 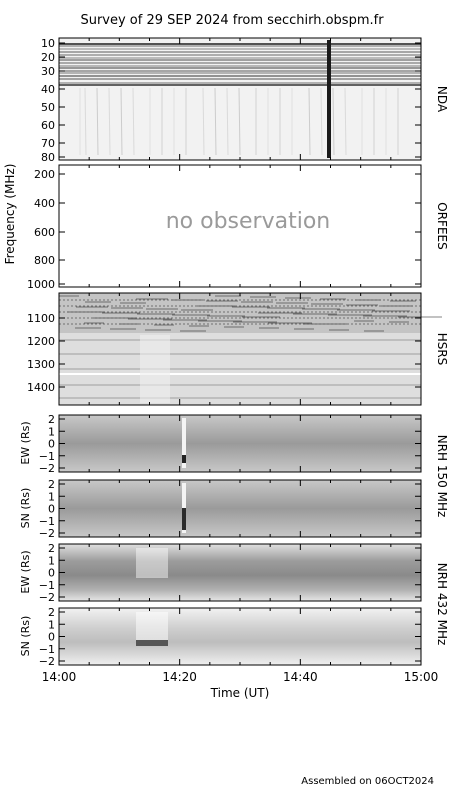 I want to click on x-axis-label: Time (UT), so click(x=240, y=693).